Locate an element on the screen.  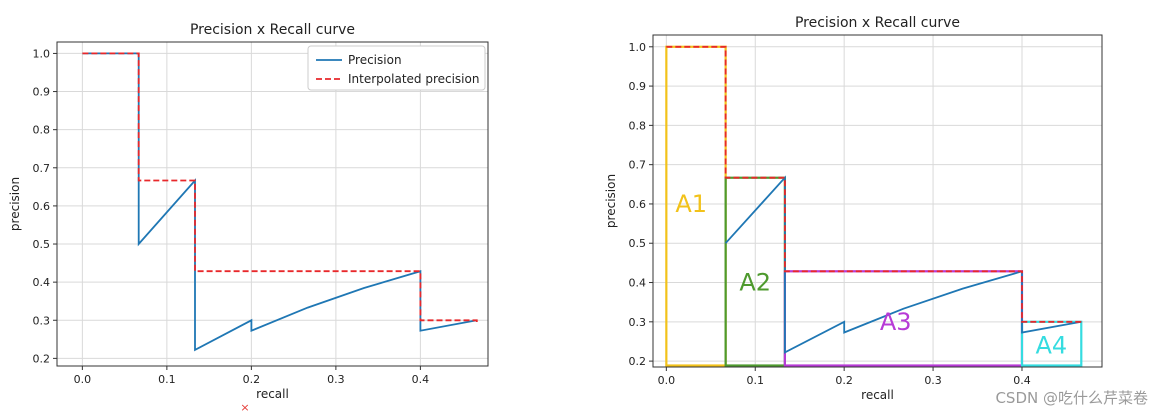
area-label-a3: A3 is located at coordinates (896, 322).